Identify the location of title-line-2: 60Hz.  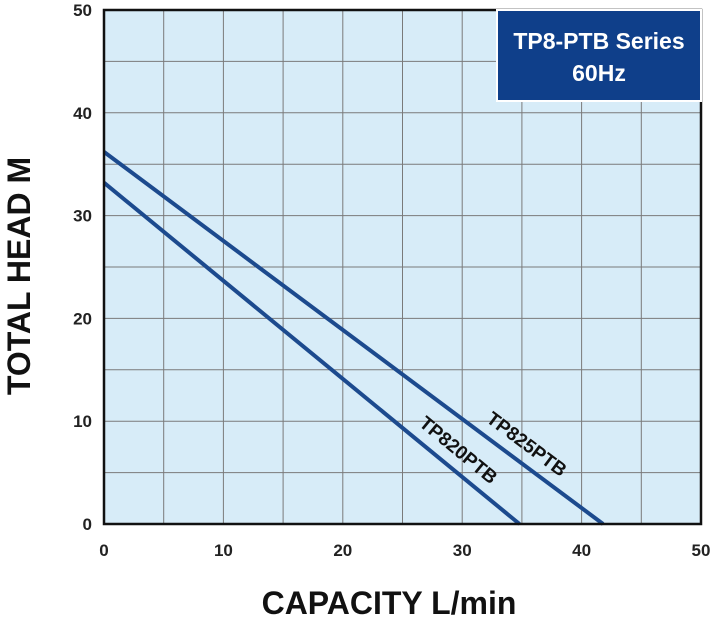
(599, 73).